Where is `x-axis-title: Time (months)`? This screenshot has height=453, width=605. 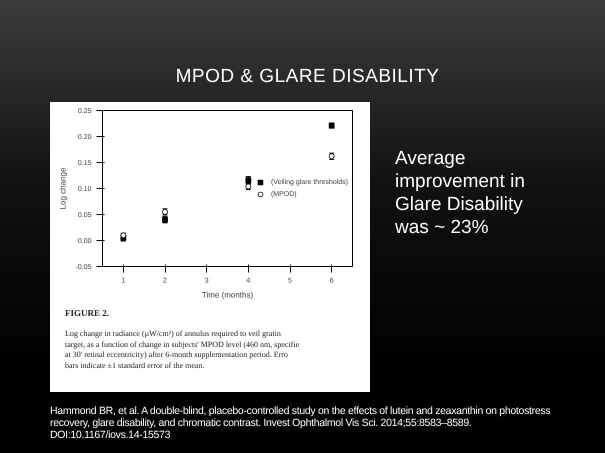
x-axis-title: Time (months) is located at coordinates (228, 295).